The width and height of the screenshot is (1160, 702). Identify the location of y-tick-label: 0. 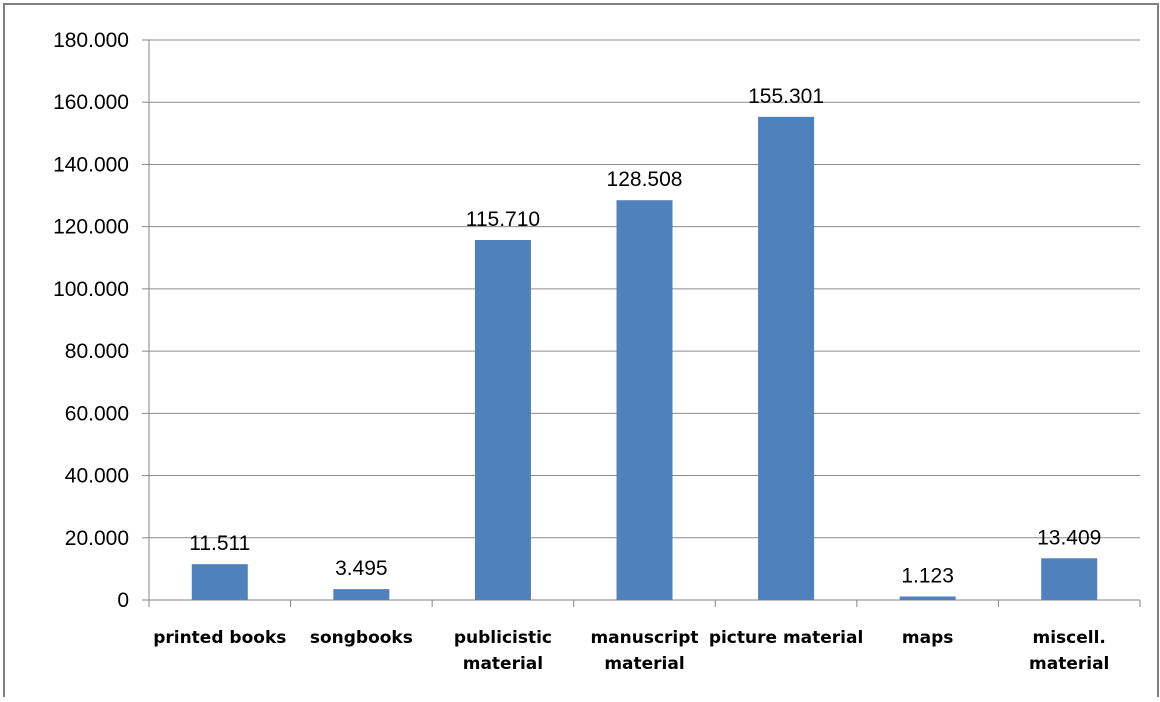
(123, 600).